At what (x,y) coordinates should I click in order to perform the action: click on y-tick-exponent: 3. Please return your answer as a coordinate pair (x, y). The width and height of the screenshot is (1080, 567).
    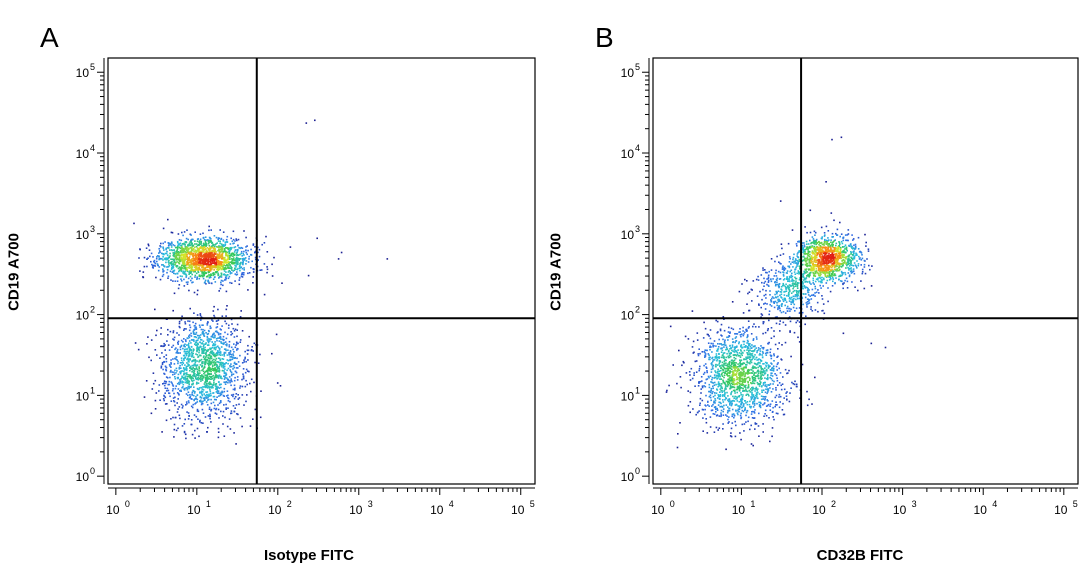
    Looking at the image, I should click on (92, 229).